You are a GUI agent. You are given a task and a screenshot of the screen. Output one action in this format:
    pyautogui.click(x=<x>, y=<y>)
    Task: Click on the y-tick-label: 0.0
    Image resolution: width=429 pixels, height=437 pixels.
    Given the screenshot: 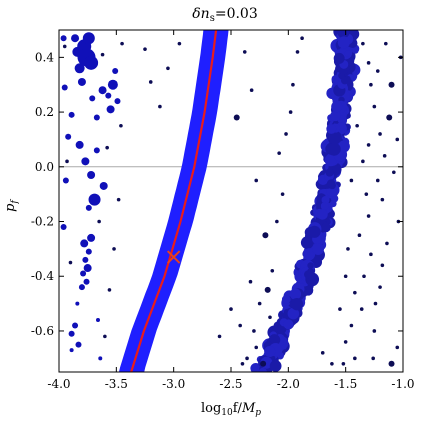 What is the action you would take?
    pyautogui.click(x=44, y=167)
    